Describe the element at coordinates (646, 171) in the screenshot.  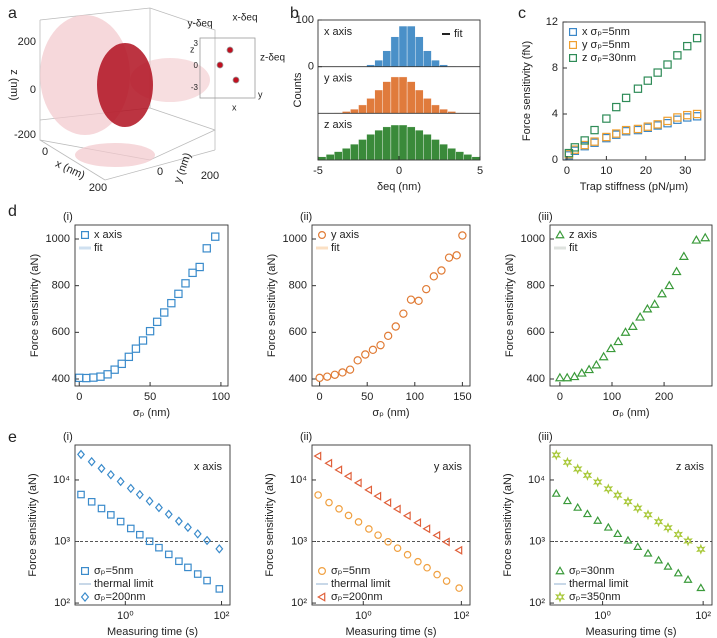
I see `x-tick-label: 20` at that location.